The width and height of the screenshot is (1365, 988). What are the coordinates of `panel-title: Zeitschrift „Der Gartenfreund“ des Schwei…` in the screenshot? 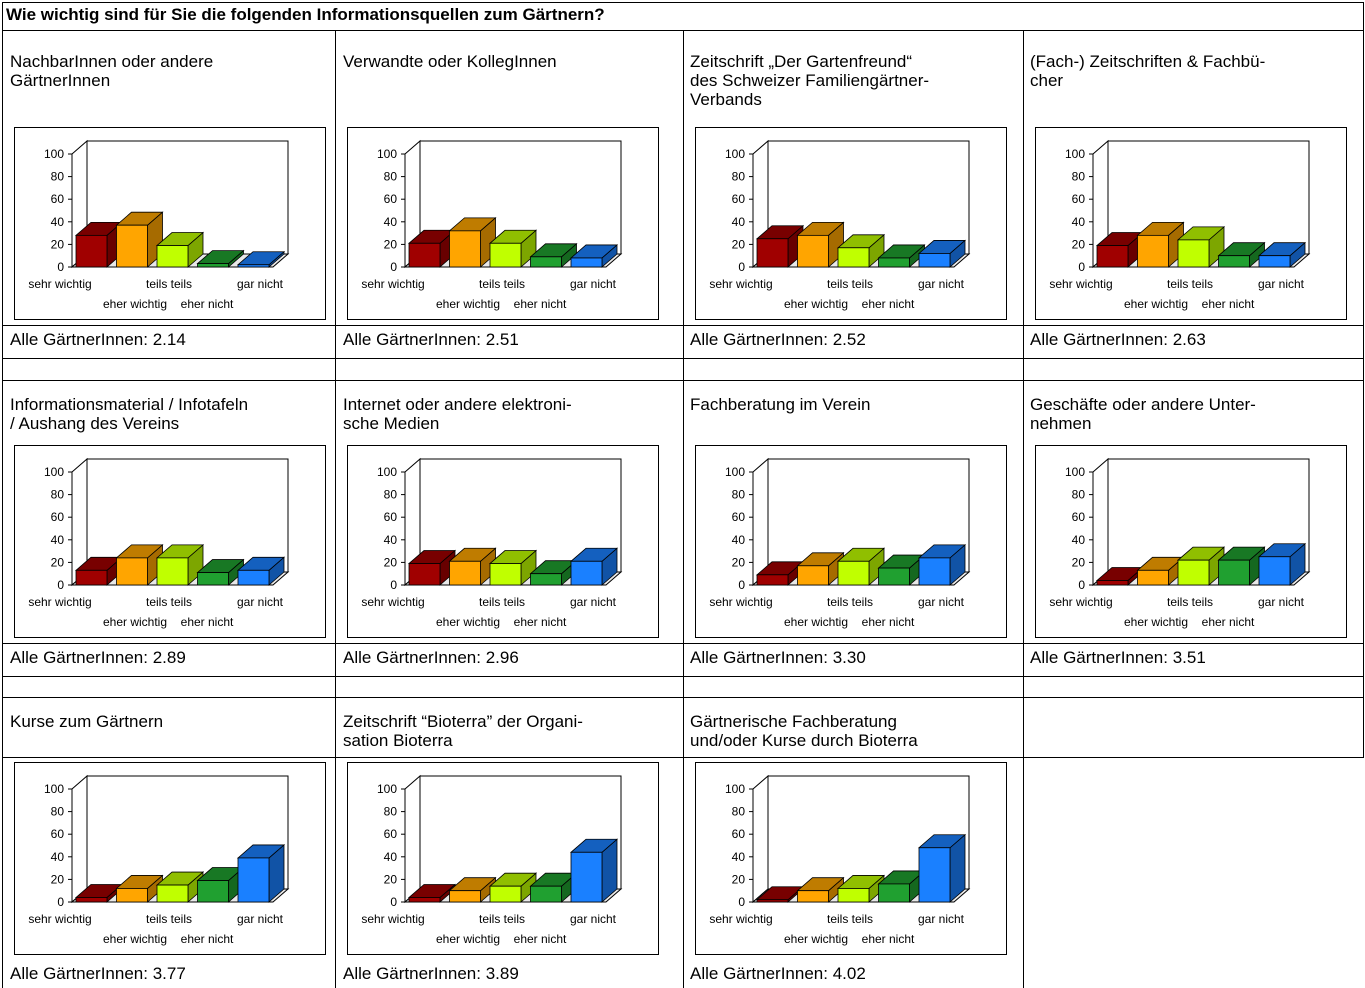 It's located at (809, 80).